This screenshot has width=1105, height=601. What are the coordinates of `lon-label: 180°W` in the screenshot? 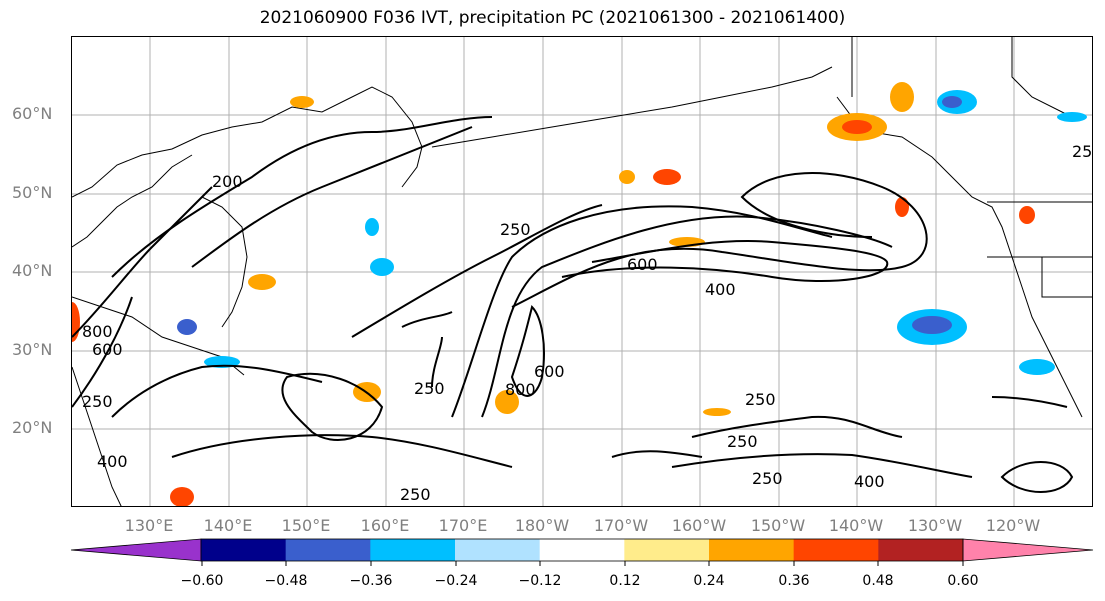 It's located at (542, 525).